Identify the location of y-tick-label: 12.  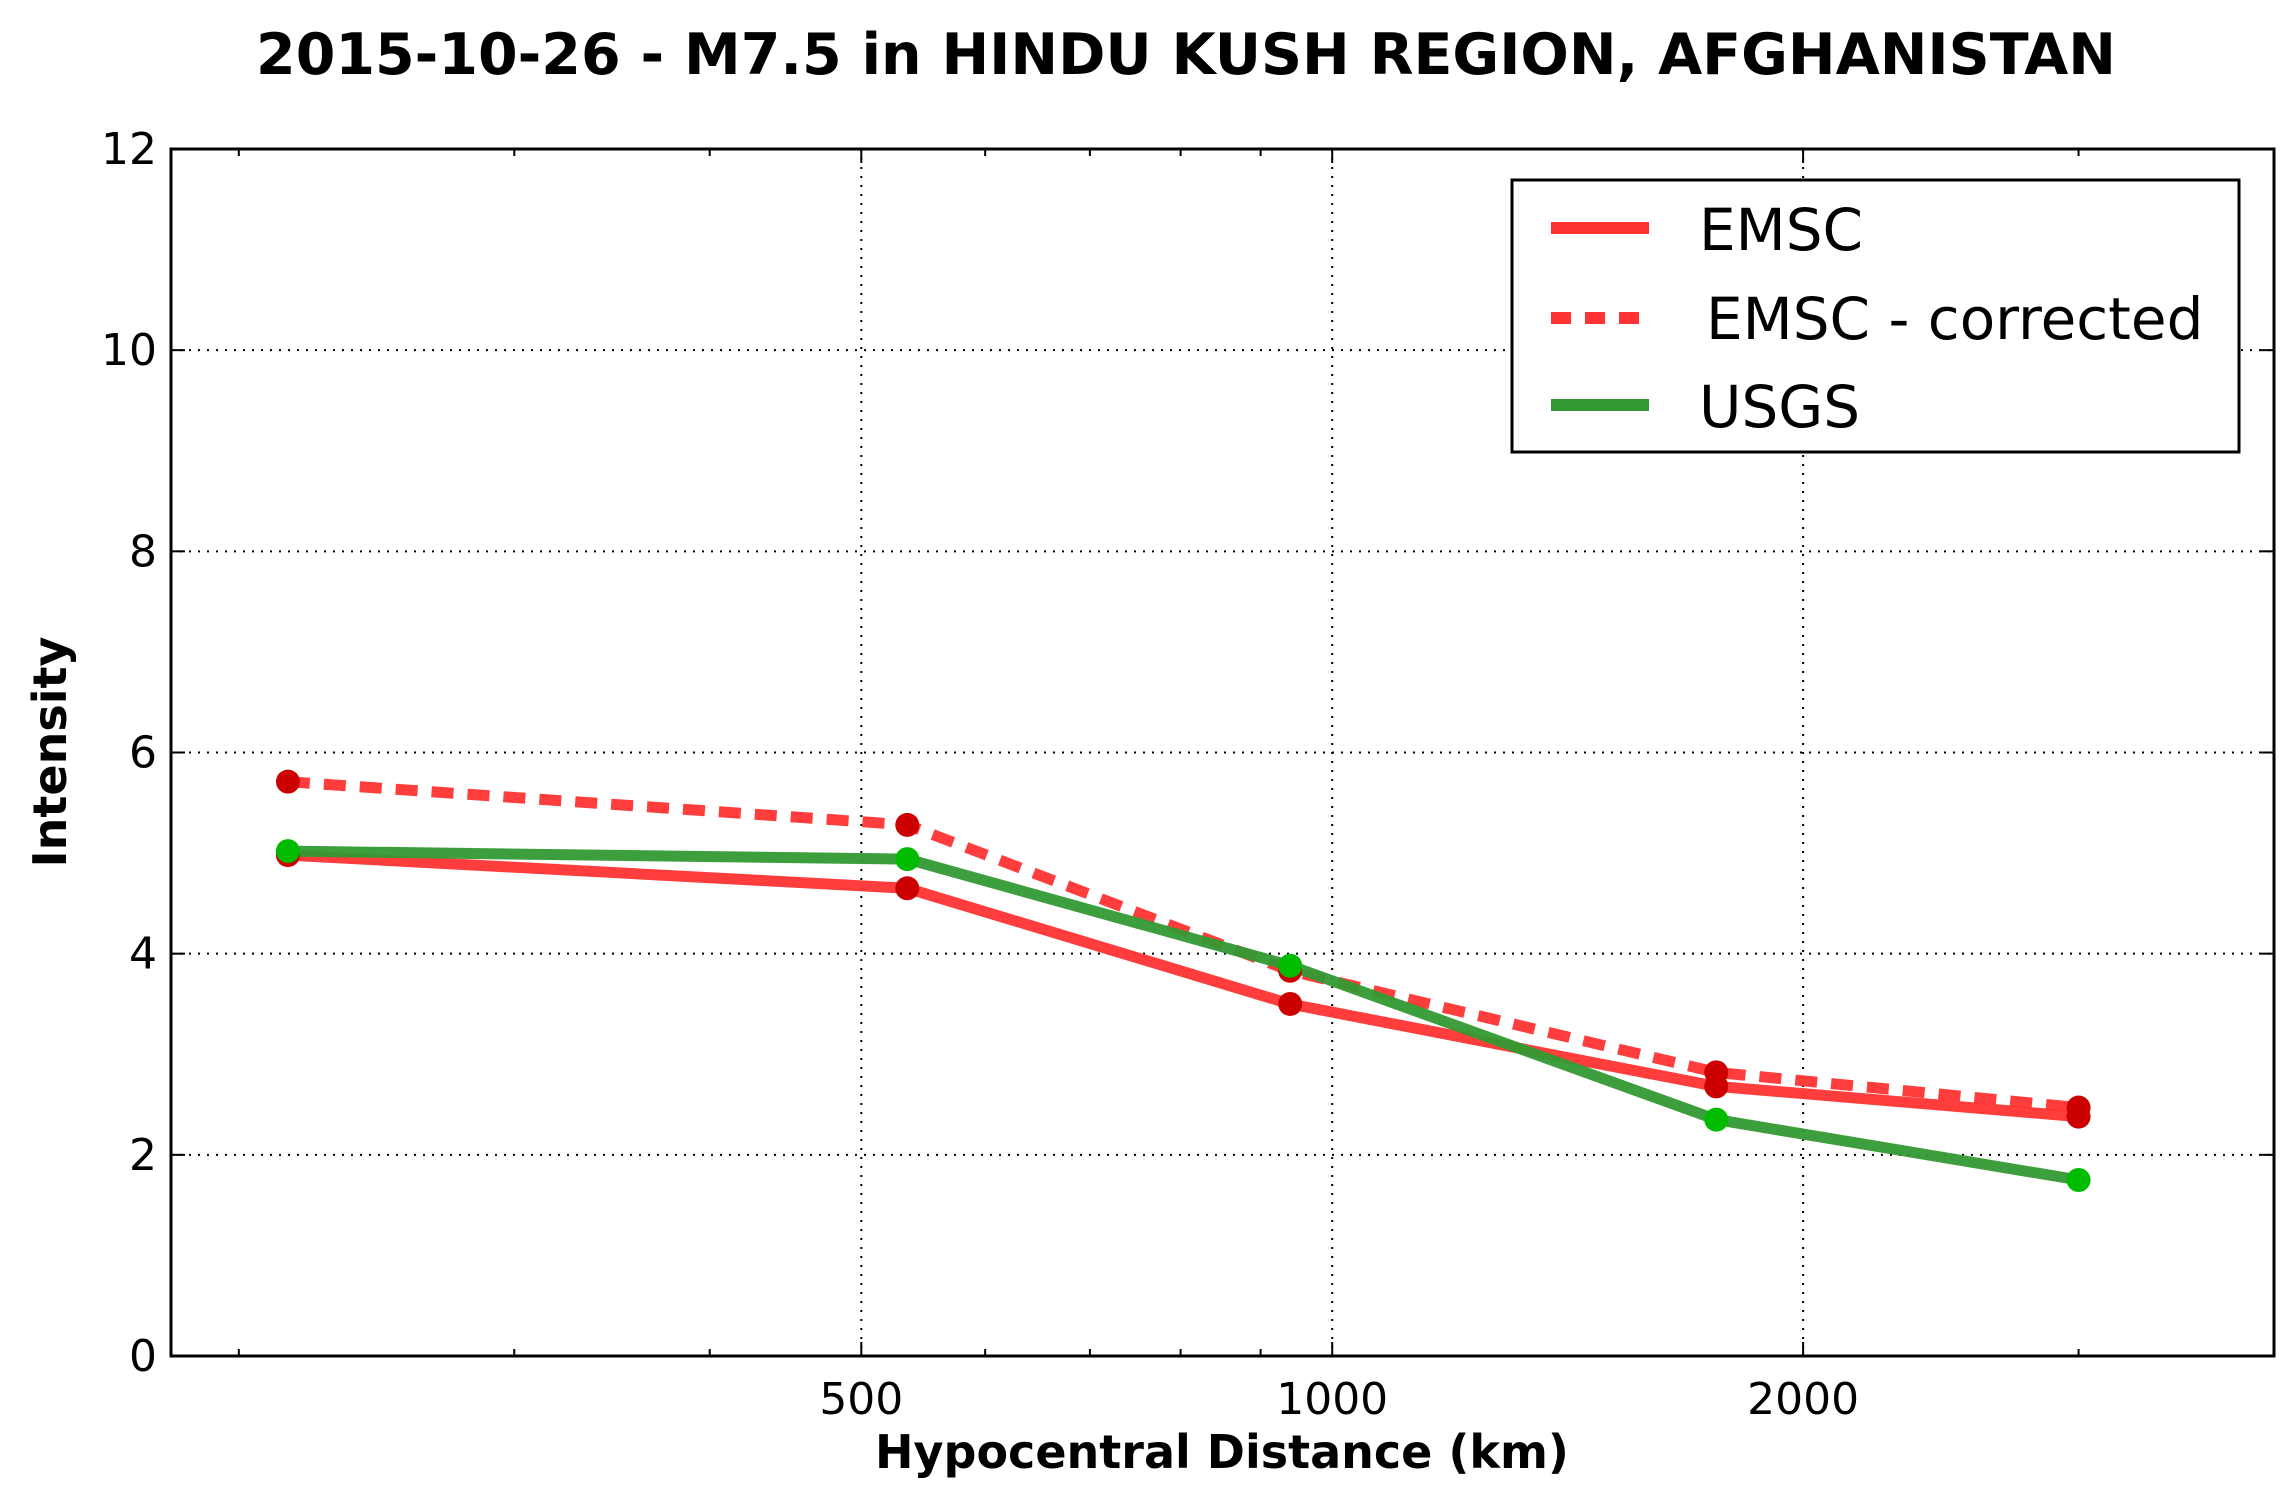
(129, 149).